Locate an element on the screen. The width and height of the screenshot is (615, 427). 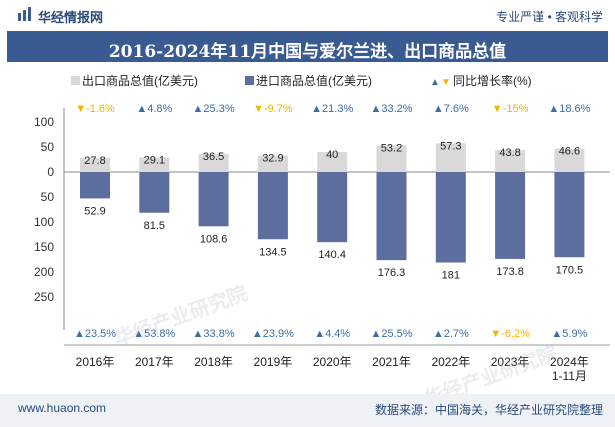
y-tick-label: 200 is located at coordinates (44, 272).